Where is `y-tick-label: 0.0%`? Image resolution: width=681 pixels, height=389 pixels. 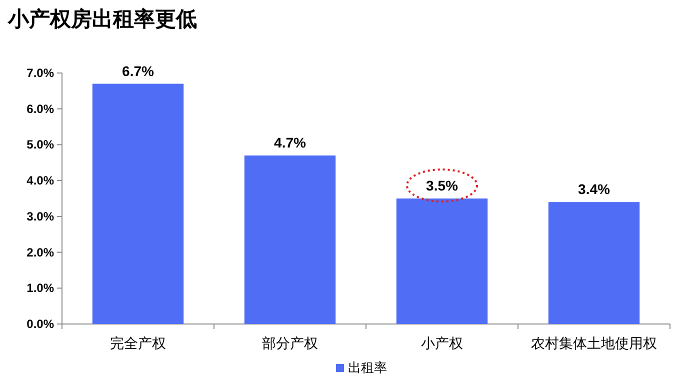
y-tick-label: 0.0% is located at coordinates (40, 324).